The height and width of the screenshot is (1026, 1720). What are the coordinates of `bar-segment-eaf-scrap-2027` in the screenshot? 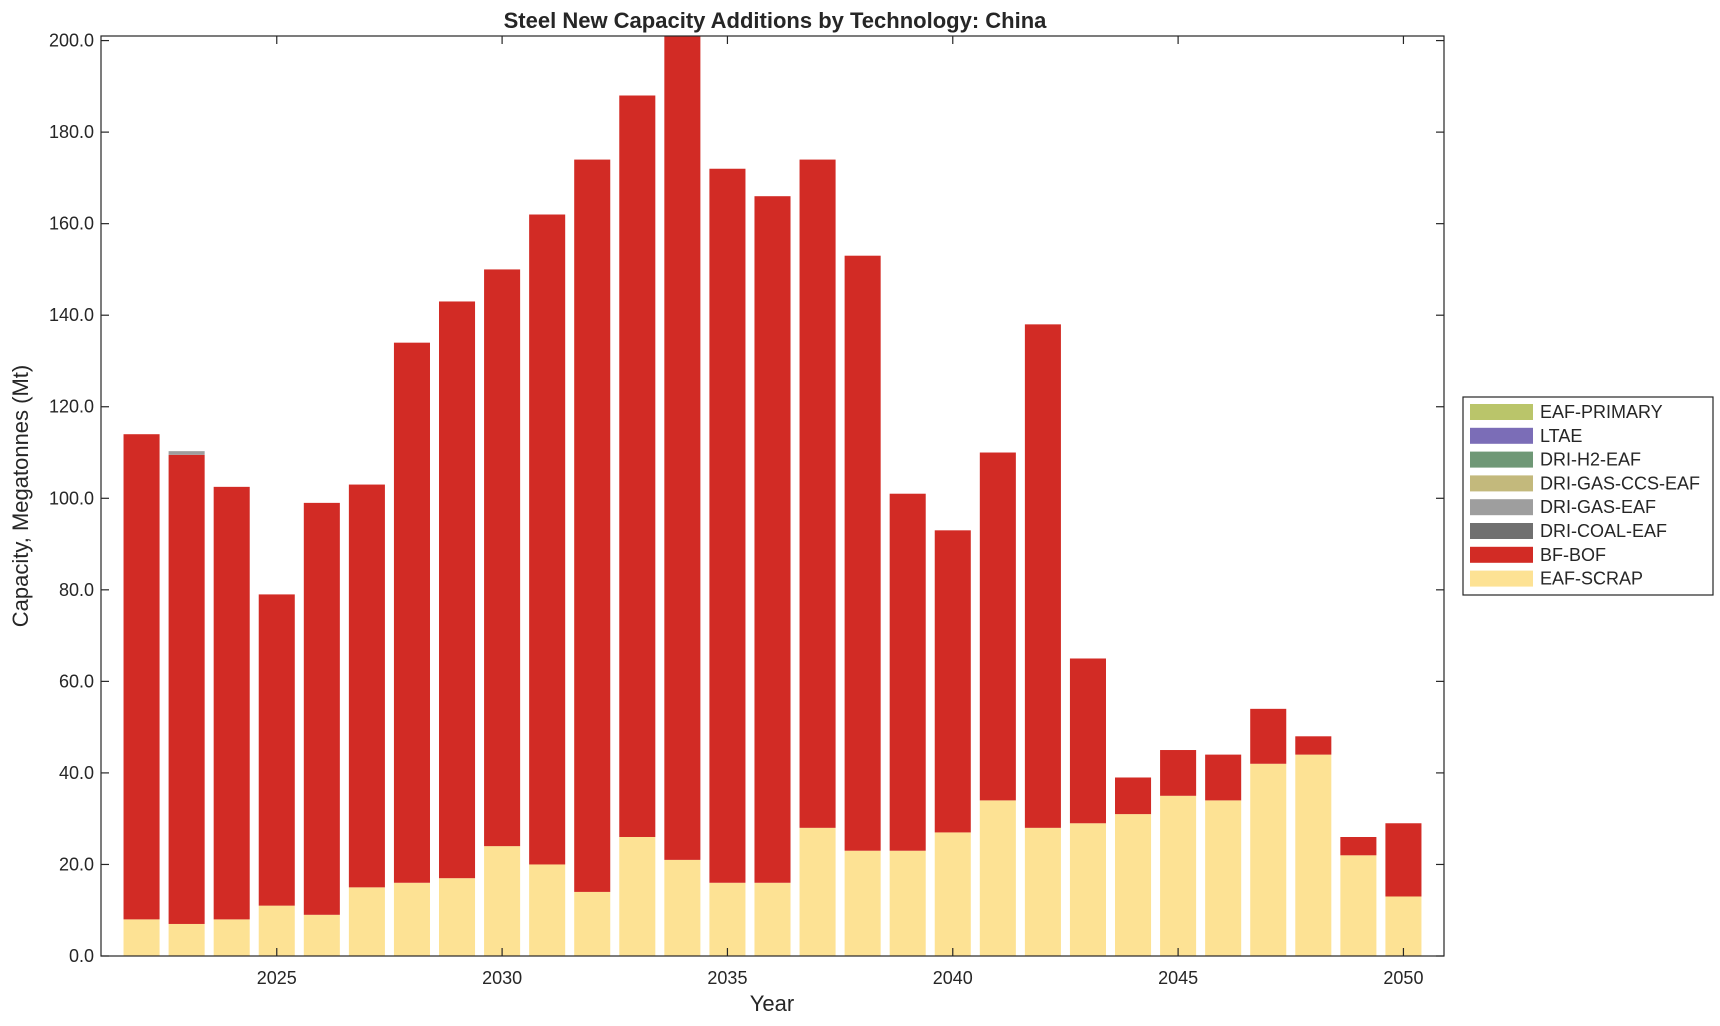 It's located at (366, 921).